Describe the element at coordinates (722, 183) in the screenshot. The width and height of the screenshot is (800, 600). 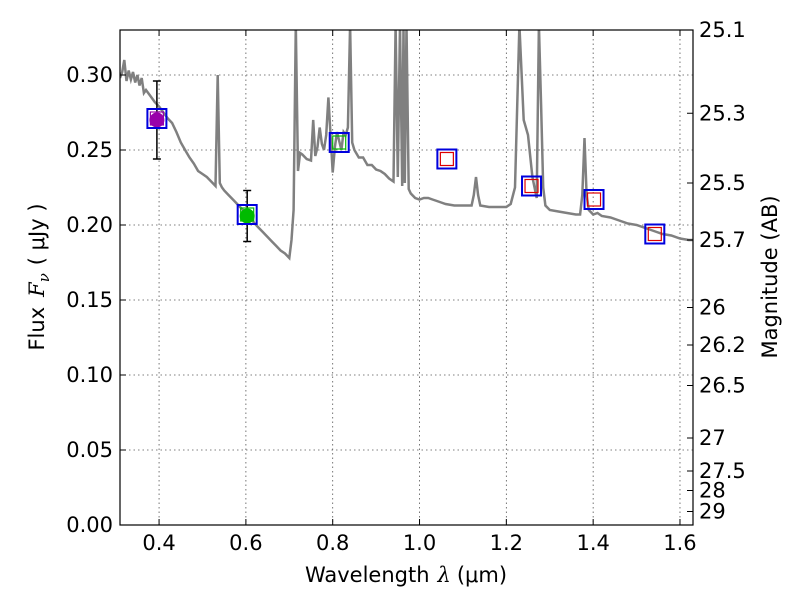
I see `y2-tick-label: 25.5` at that location.